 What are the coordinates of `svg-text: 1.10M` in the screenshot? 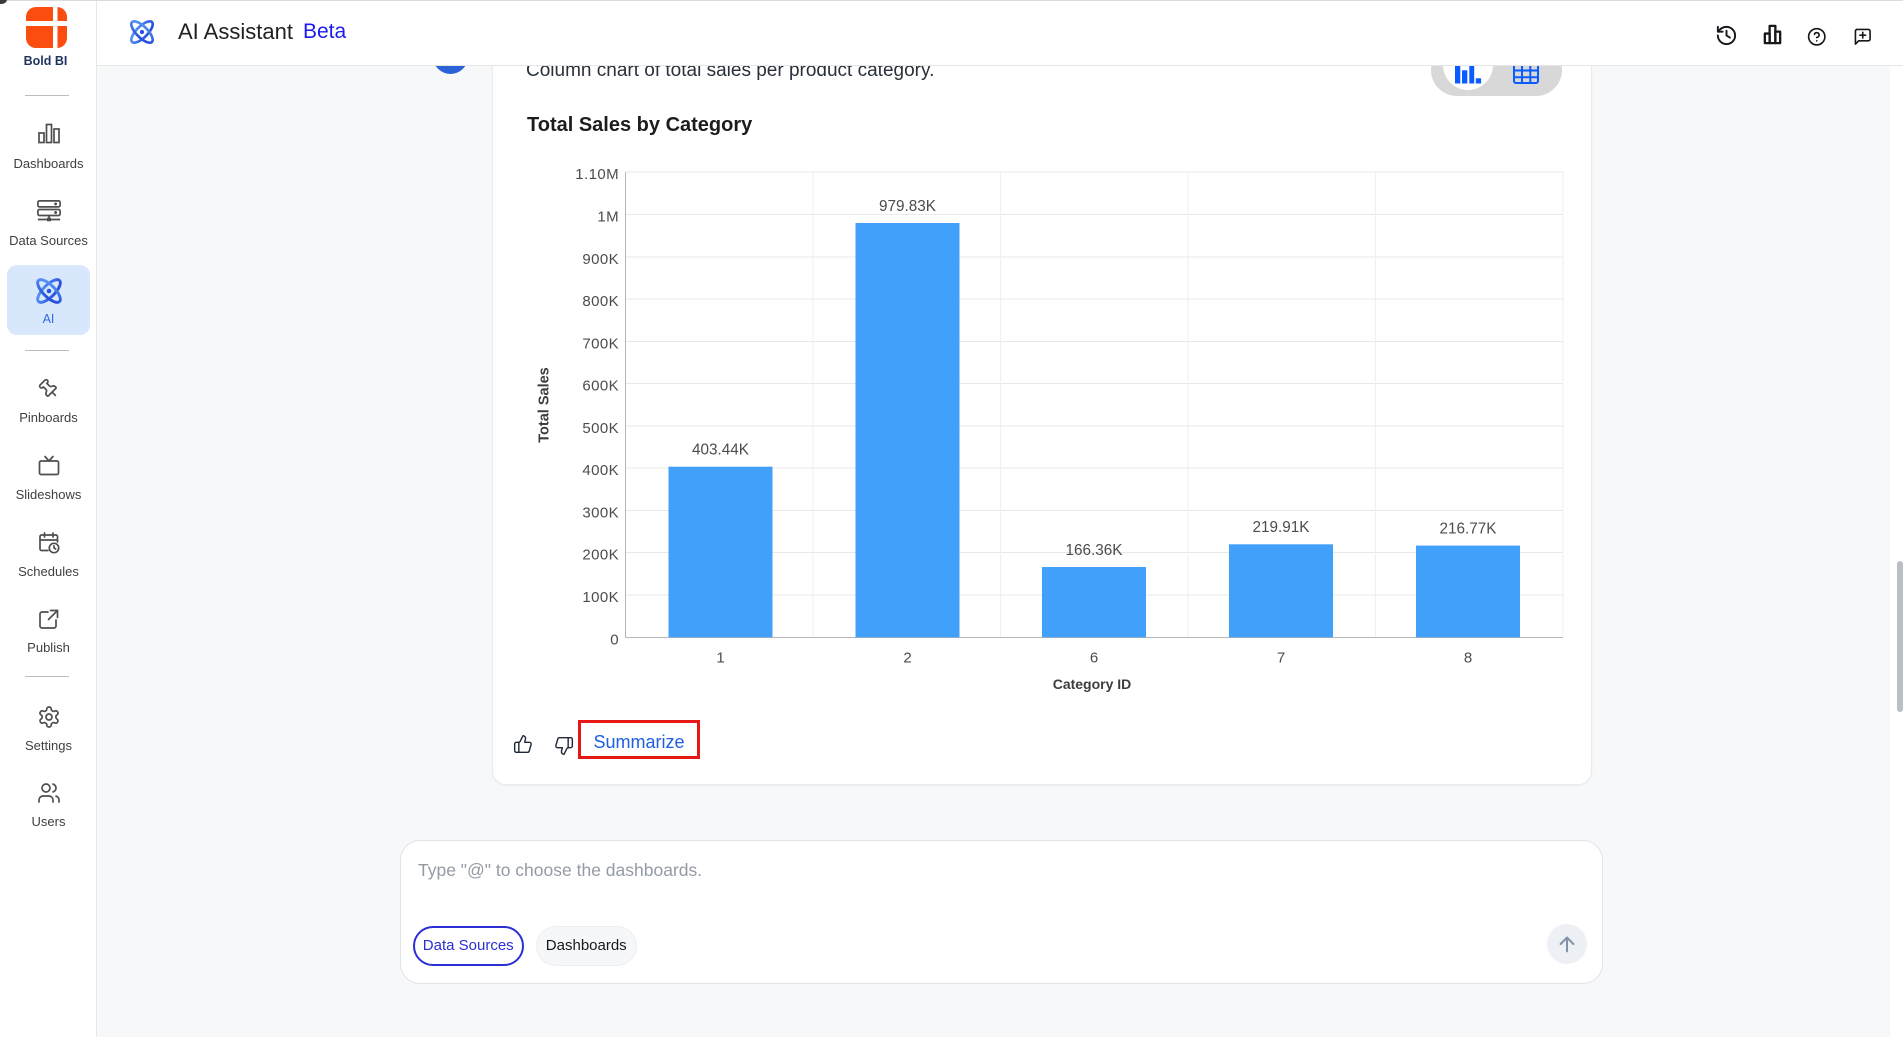 It's located at (597, 174).